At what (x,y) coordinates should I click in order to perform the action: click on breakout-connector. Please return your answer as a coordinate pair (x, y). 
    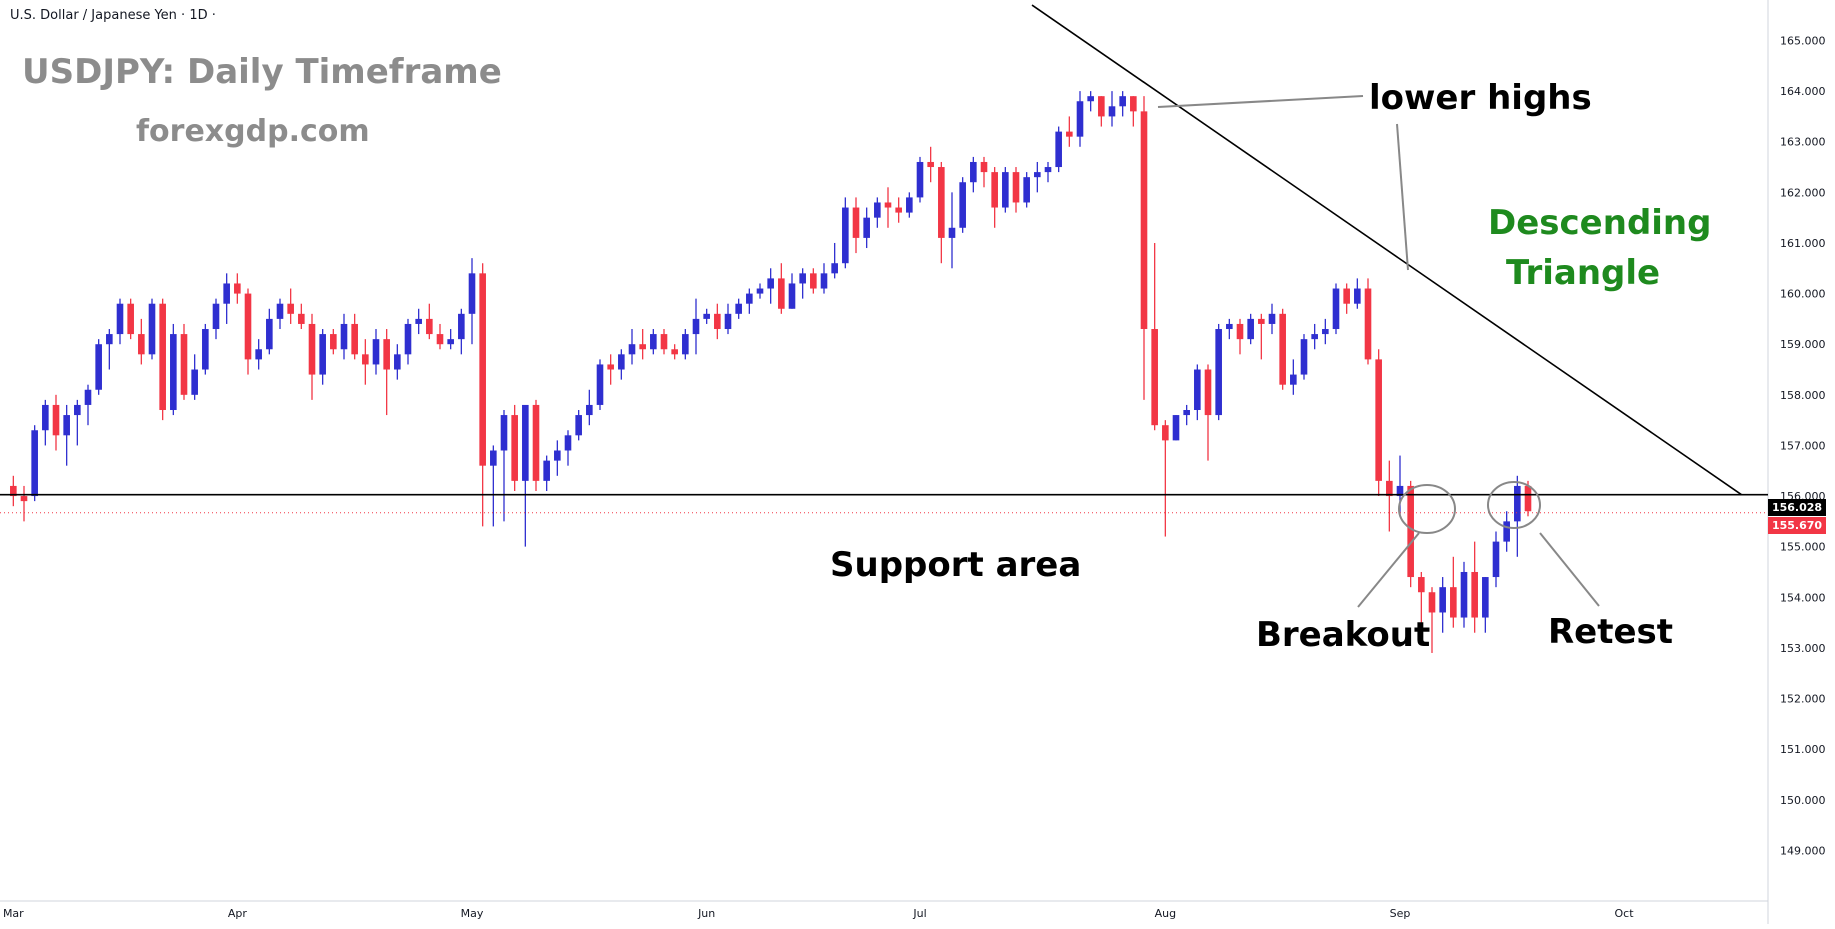
    Looking at the image, I should click on (1388, 570).